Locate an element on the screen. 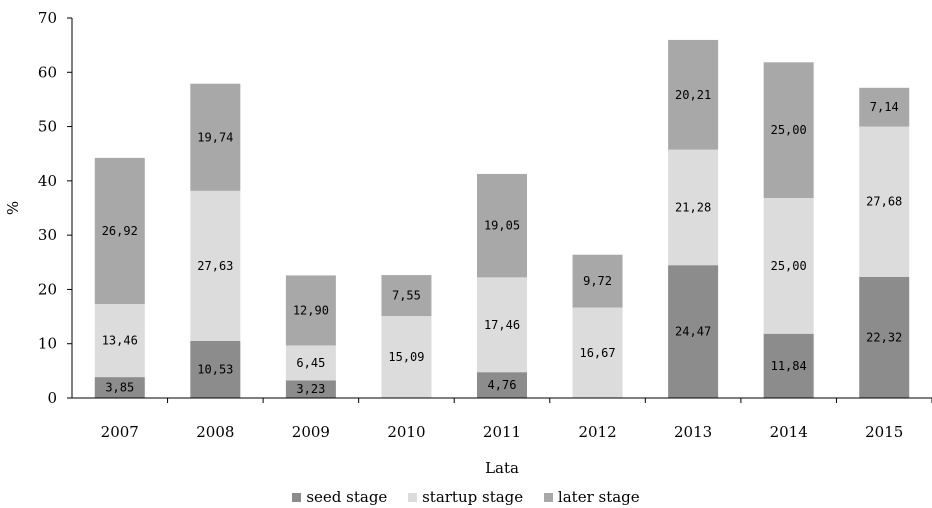 This screenshot has height=508, width=932. bar-later-stage-2007 is located at coordinates (119, 231).